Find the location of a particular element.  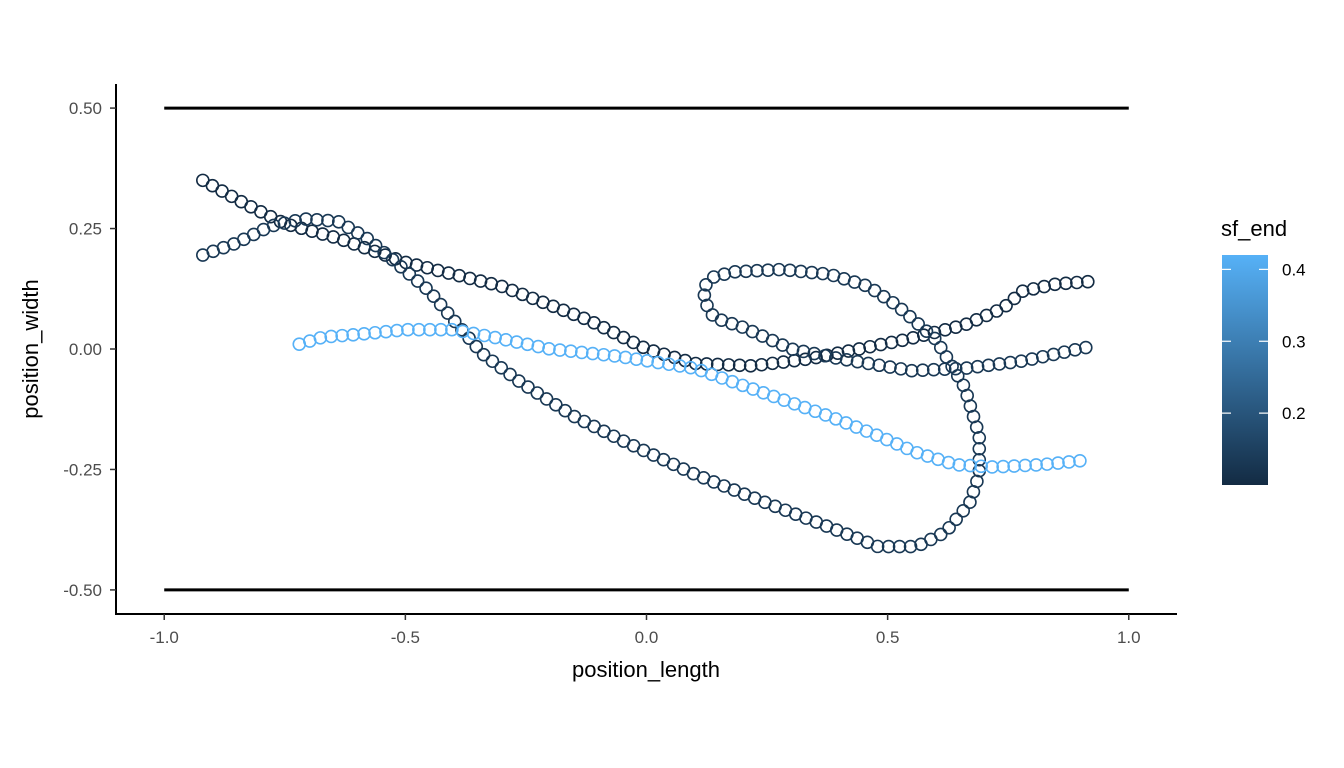

y-axis-ticks: -0.50 -0.25 0.00 0.25 0.50 is located at coordinates (89, 349).